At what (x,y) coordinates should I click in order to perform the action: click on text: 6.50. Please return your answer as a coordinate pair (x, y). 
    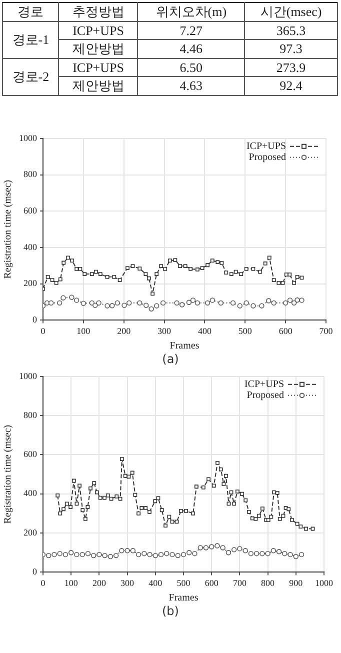
    Looking at the image, I should click on (191, 67).